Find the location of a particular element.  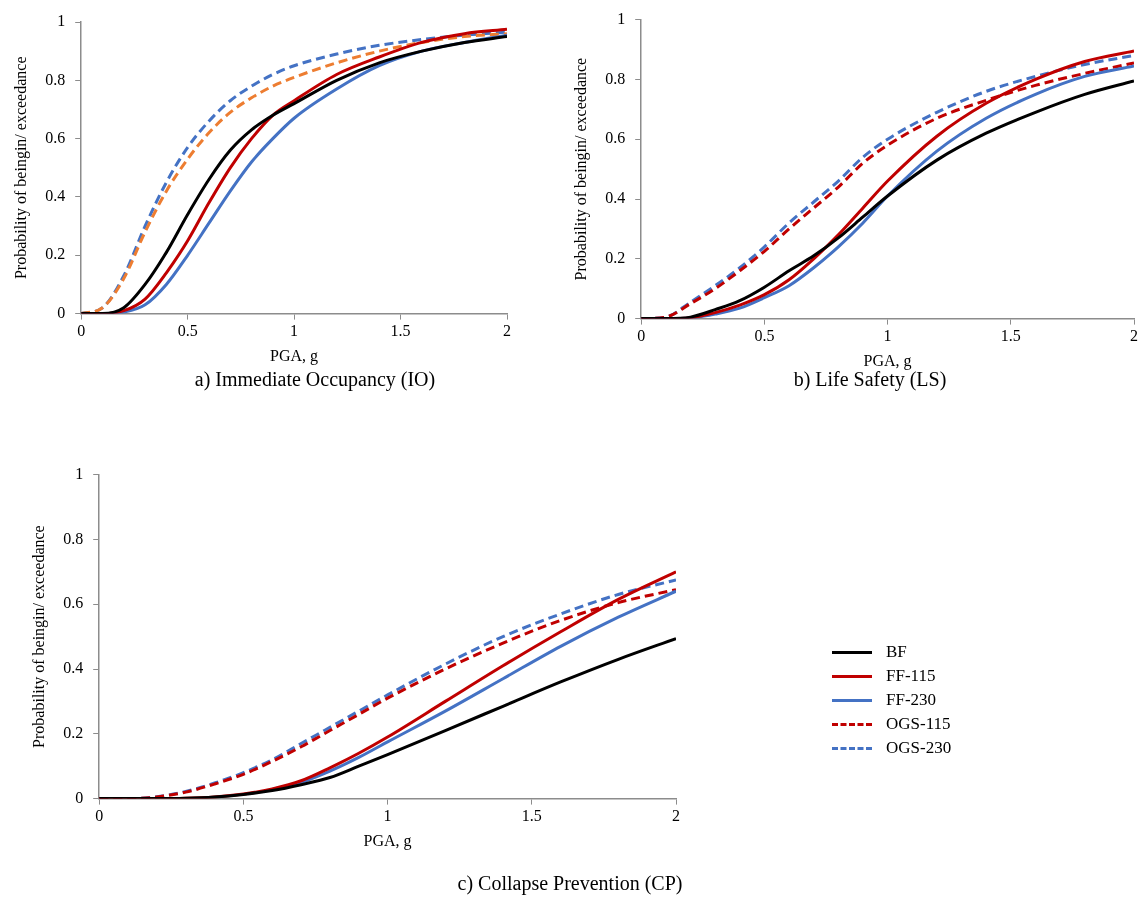

legend-label: FF-115 is located at coordinates (911, 676).